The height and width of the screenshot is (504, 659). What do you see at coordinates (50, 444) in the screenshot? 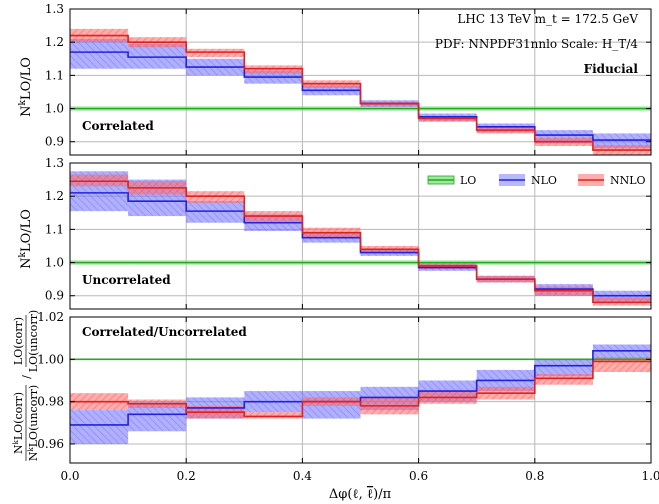
I see `ytick-label-2-0: 0.96` at bounding box center [50, 444].